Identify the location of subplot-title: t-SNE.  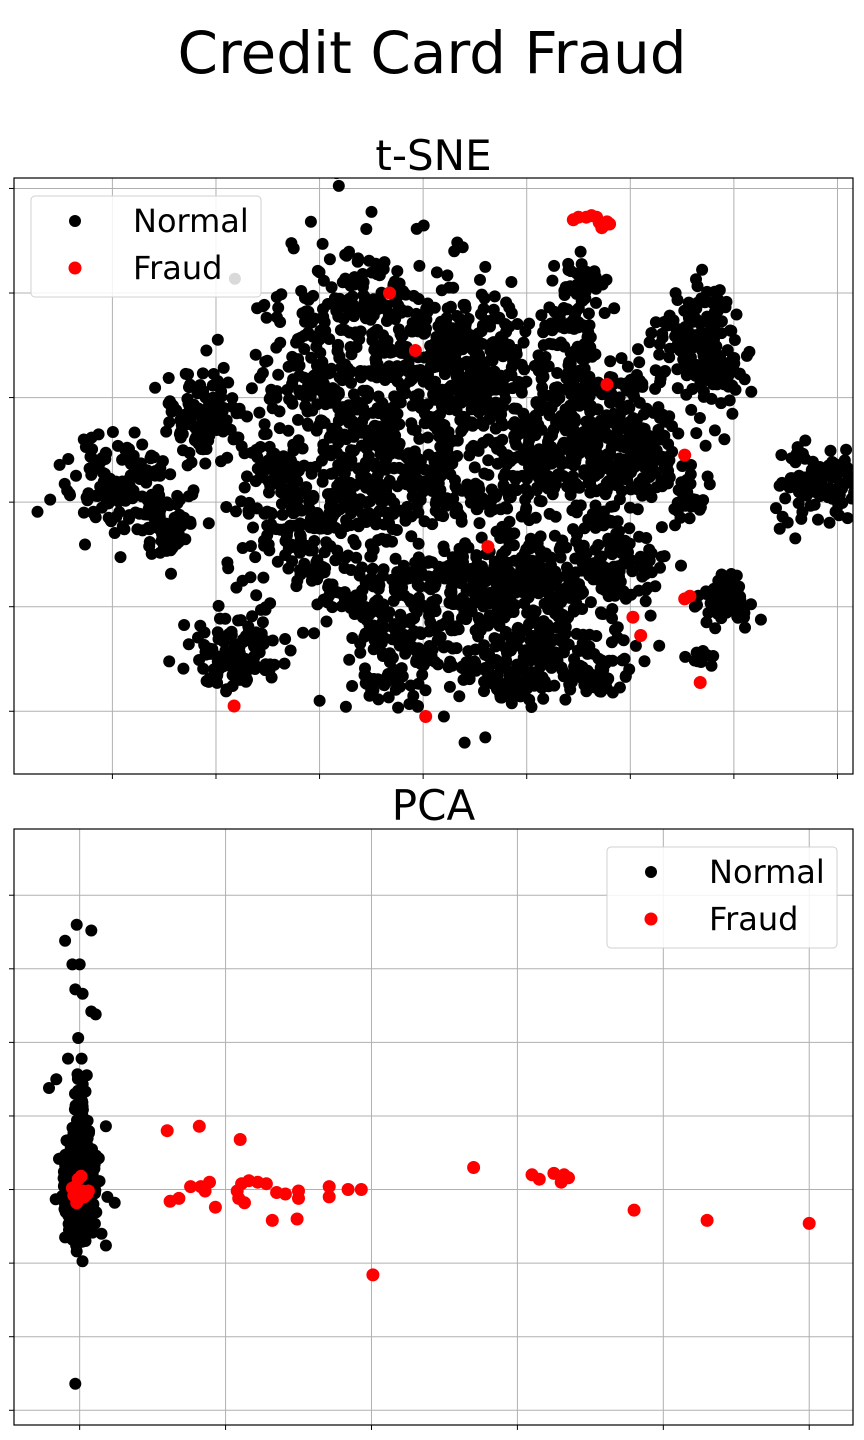
(433, 155).